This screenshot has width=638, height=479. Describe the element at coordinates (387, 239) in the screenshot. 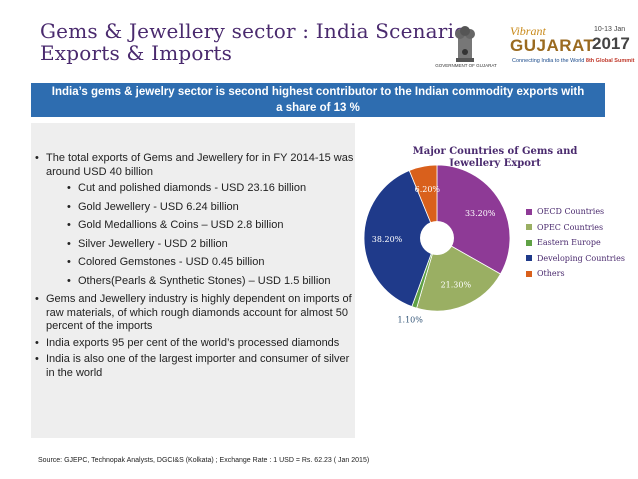

I see `pie-data-label: 38.20%` at that location.